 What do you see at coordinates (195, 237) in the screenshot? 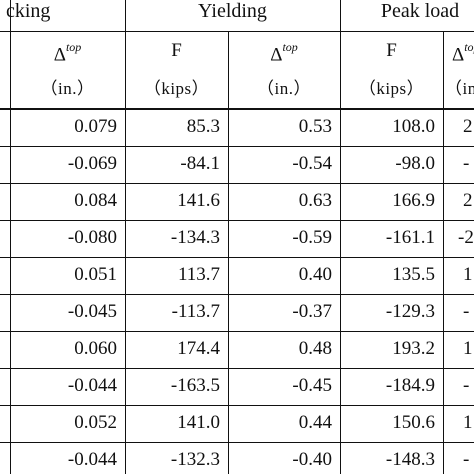
I see `yielding-force-cell: -134.3` at bounding box center [195, 237].